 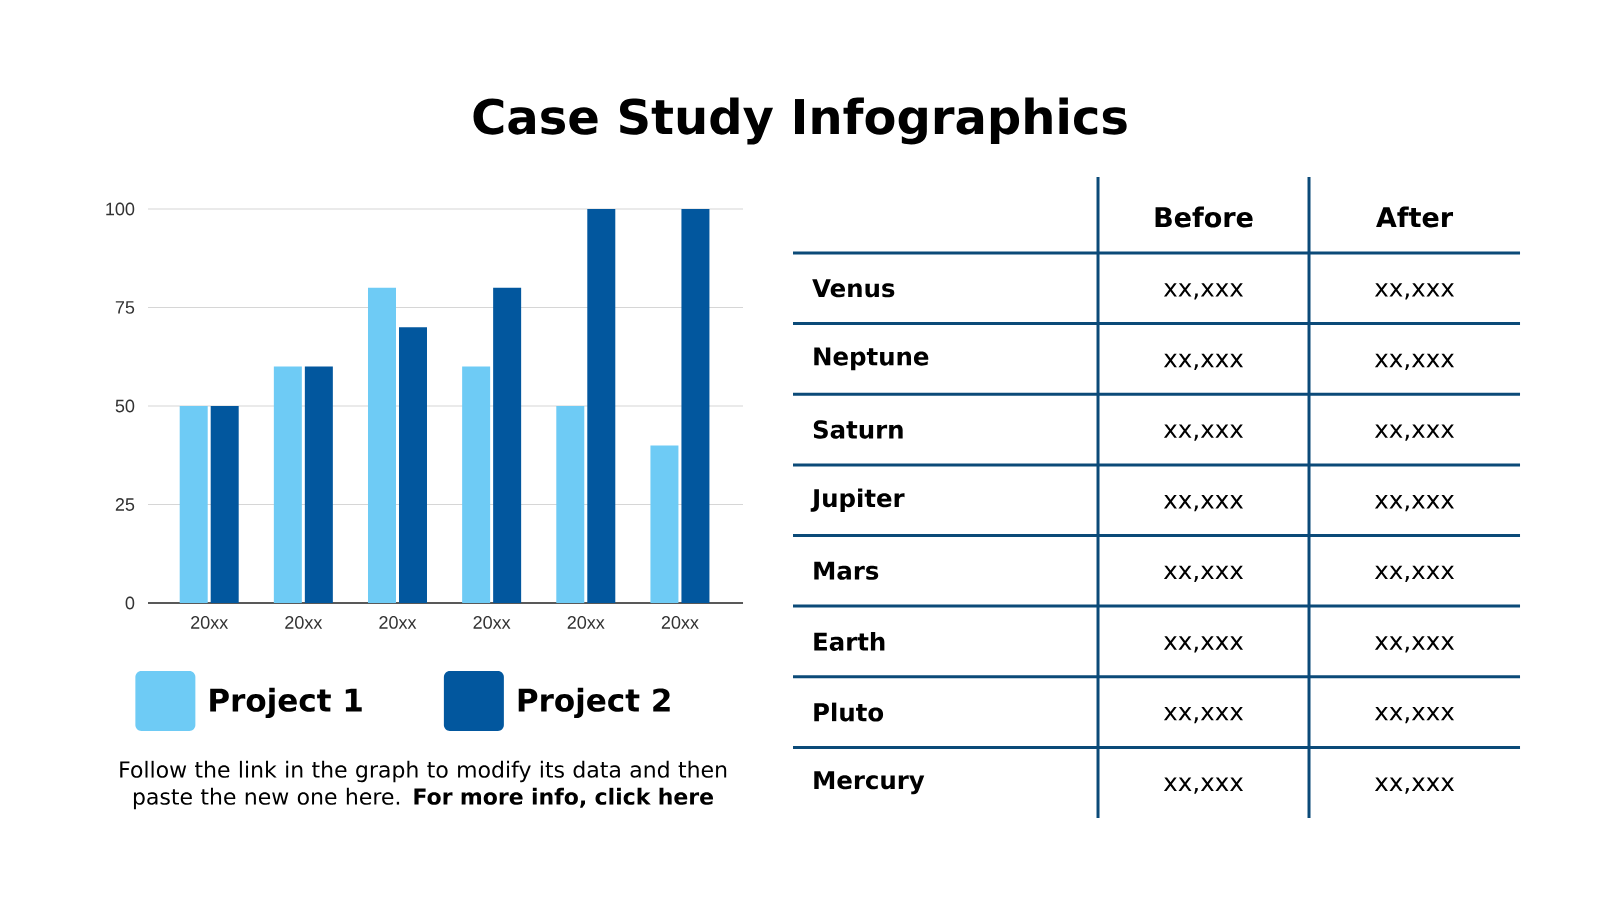 I want to click on y-tick-label: 0, so click(x=130, y=603).